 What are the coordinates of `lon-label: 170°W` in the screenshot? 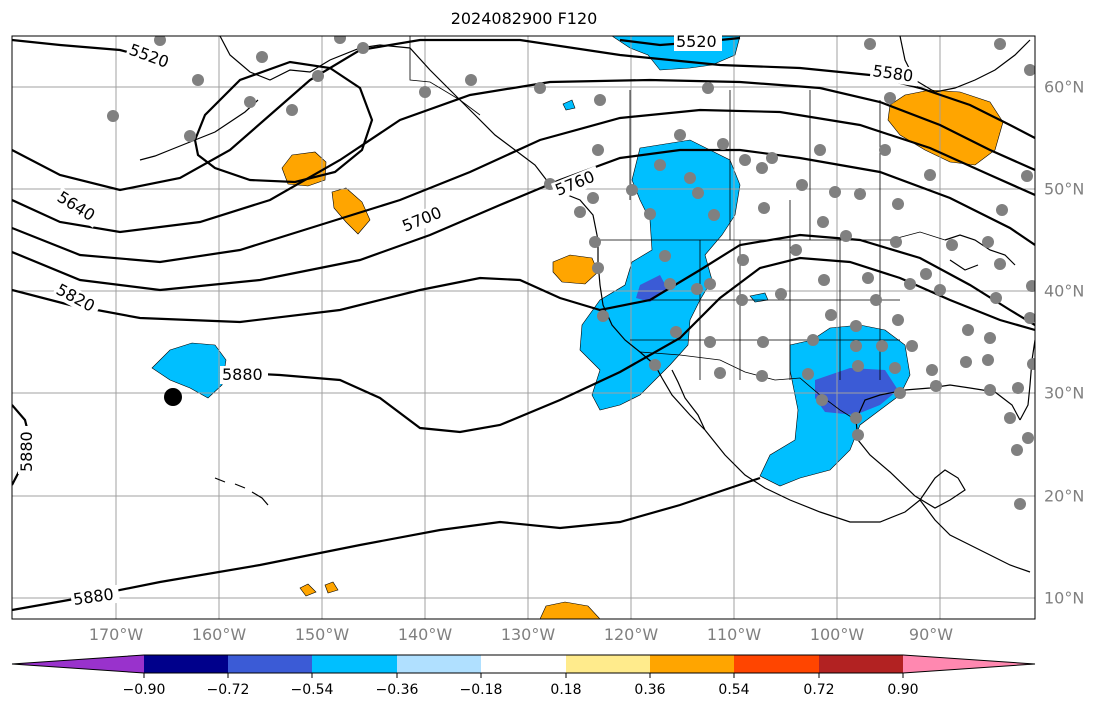 It's located at (116, 634).